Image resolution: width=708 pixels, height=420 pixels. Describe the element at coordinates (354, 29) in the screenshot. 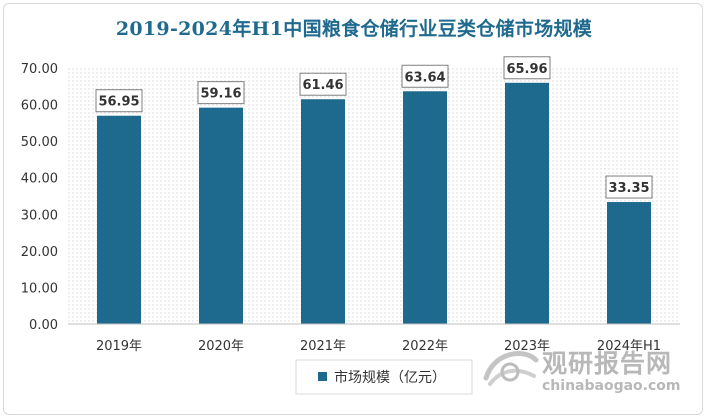

I see `chart-title: 2019-2024年H1中国粮食仓储行业豆类仓储市场规模` at that location.